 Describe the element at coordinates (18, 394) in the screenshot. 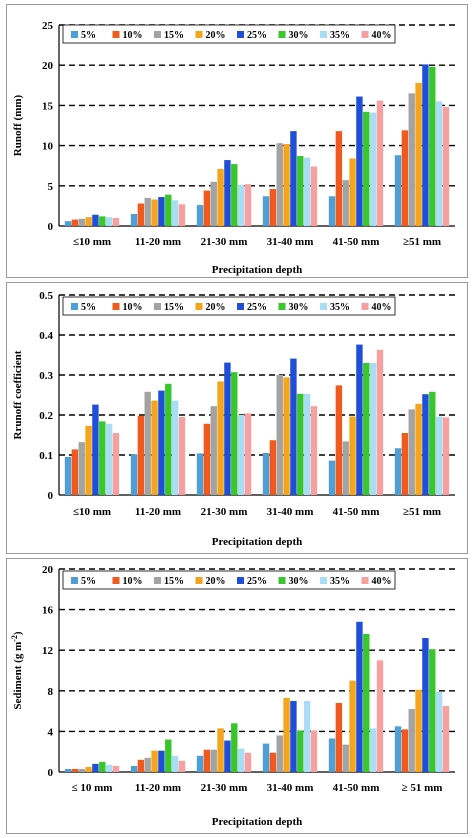

I see `y-axis-label: Rrunoff coefficient` at that location.